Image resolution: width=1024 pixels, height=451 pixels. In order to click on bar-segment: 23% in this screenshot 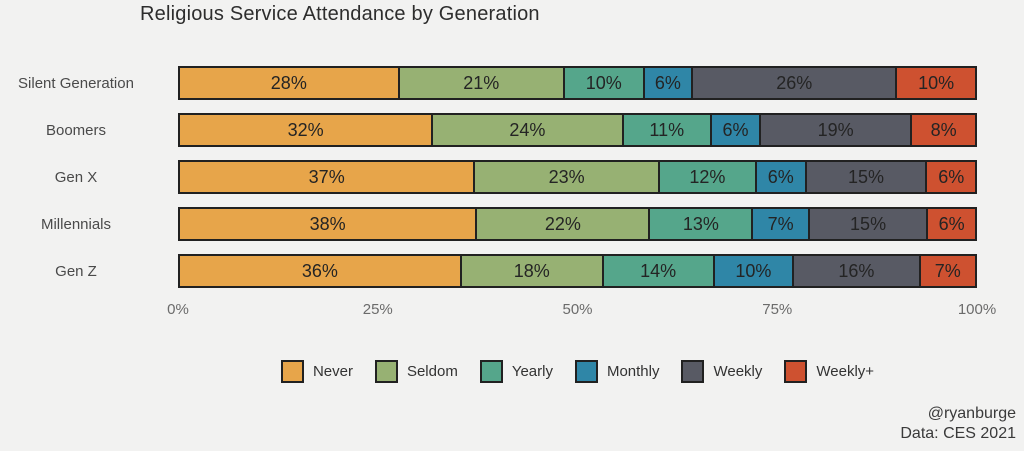, I will do `click(566, 177)`.